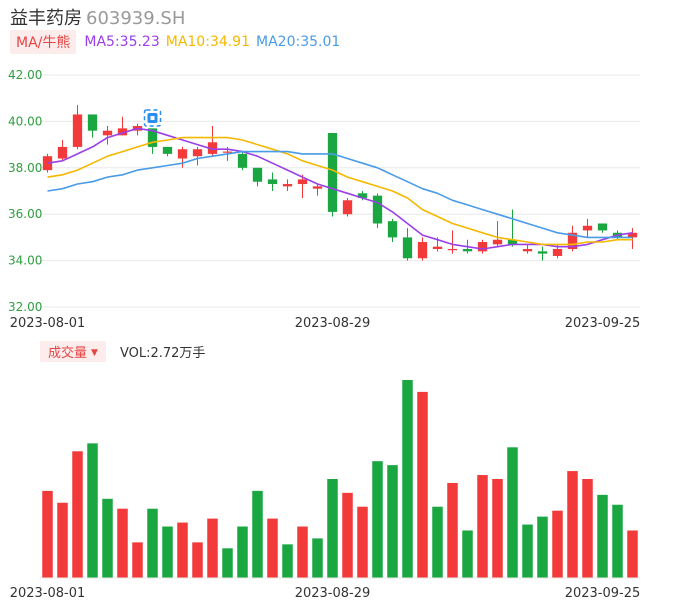 Image resolution: width=686 pixels, height=606 pixels. What do you see at coordinates (136, 18) in the screenshot?
I see `stock-code: 603939.SH` at bounding box center [136, 18].